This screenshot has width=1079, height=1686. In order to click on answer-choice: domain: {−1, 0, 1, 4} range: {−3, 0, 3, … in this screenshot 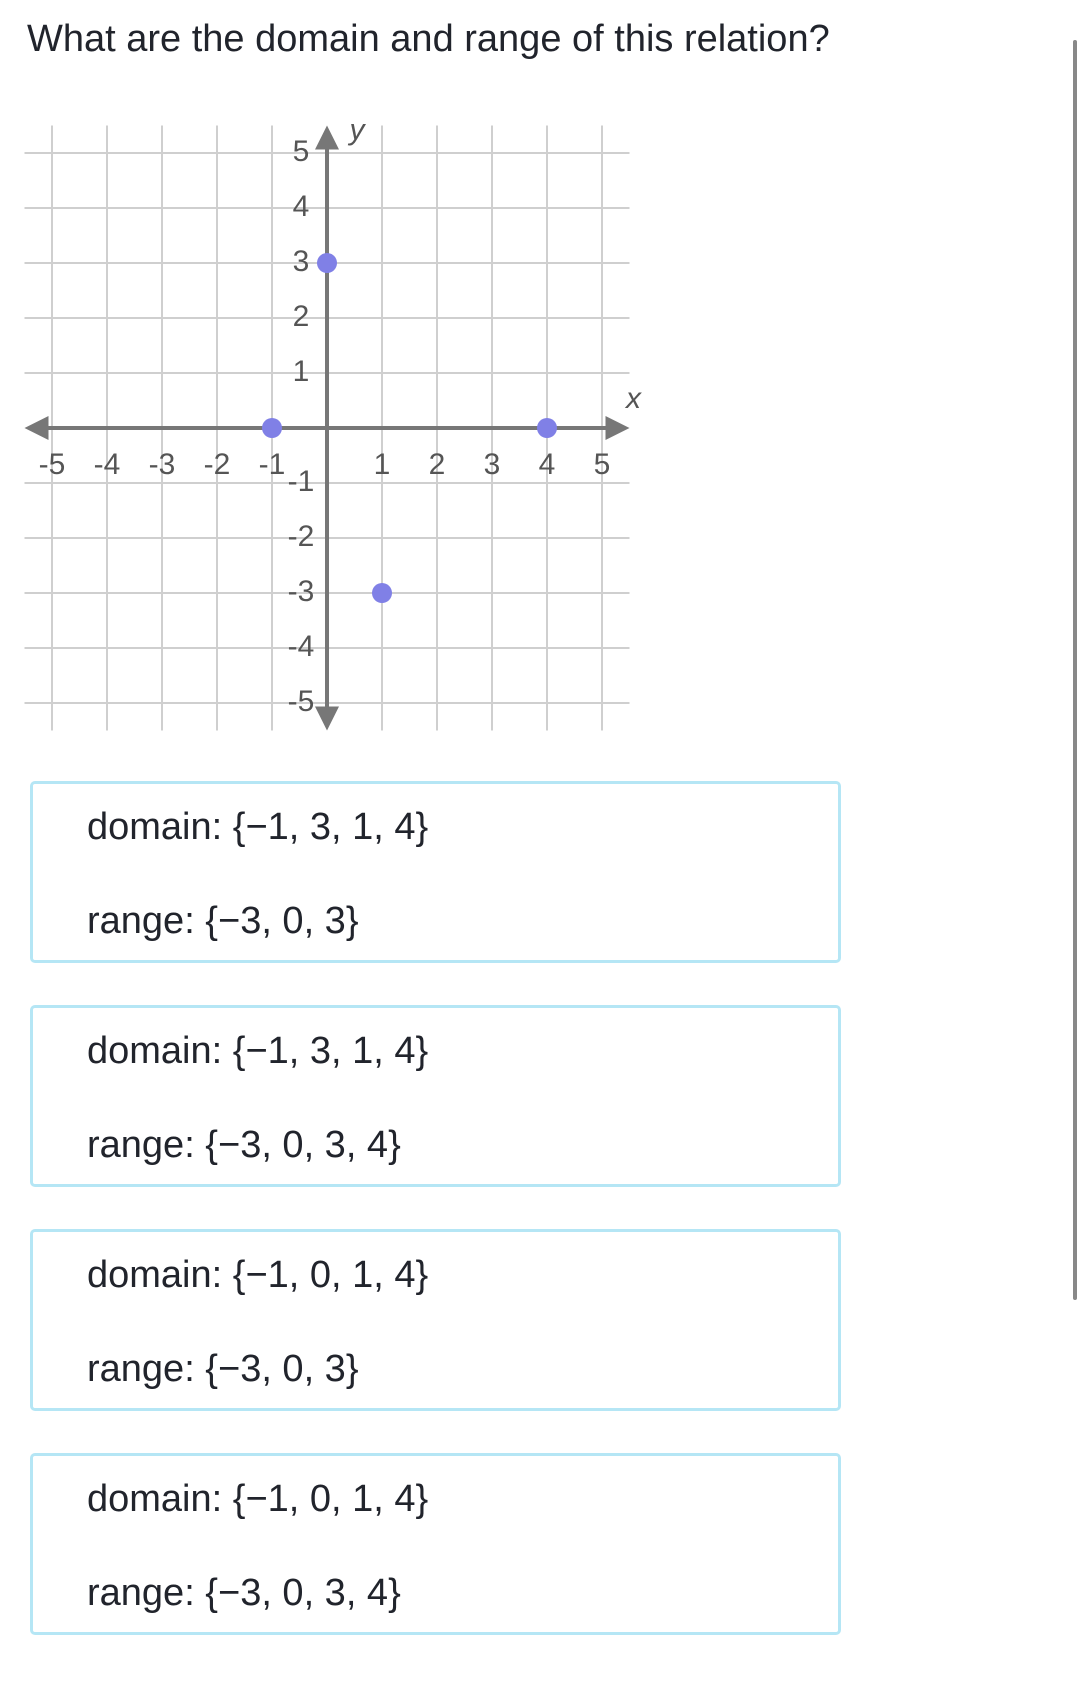, I will do `click(435, 1544)`.